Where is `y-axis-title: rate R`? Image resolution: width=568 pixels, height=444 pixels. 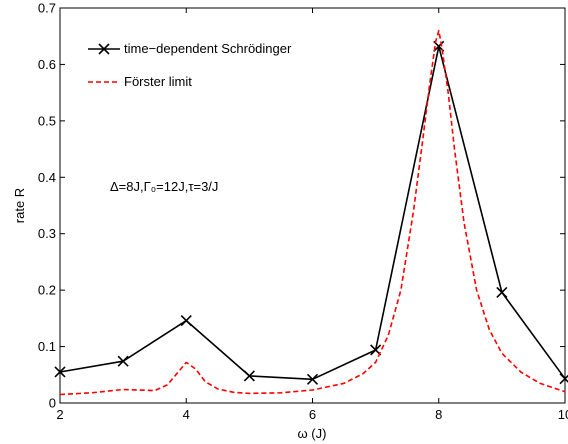 y-axis-title: rate R is located at coordinates (19, 205).